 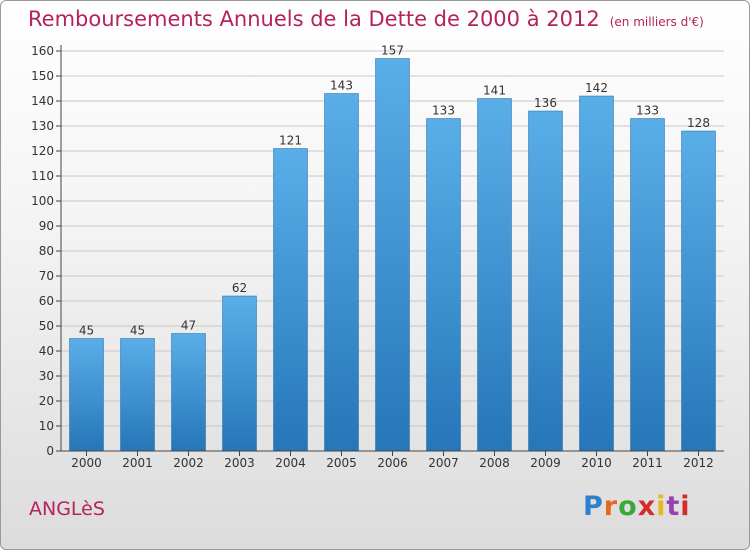 What do you see at coordinates (494, 91) in the screenshot?
I see `bar-value-label: 141` at bounding box center [494, 91].